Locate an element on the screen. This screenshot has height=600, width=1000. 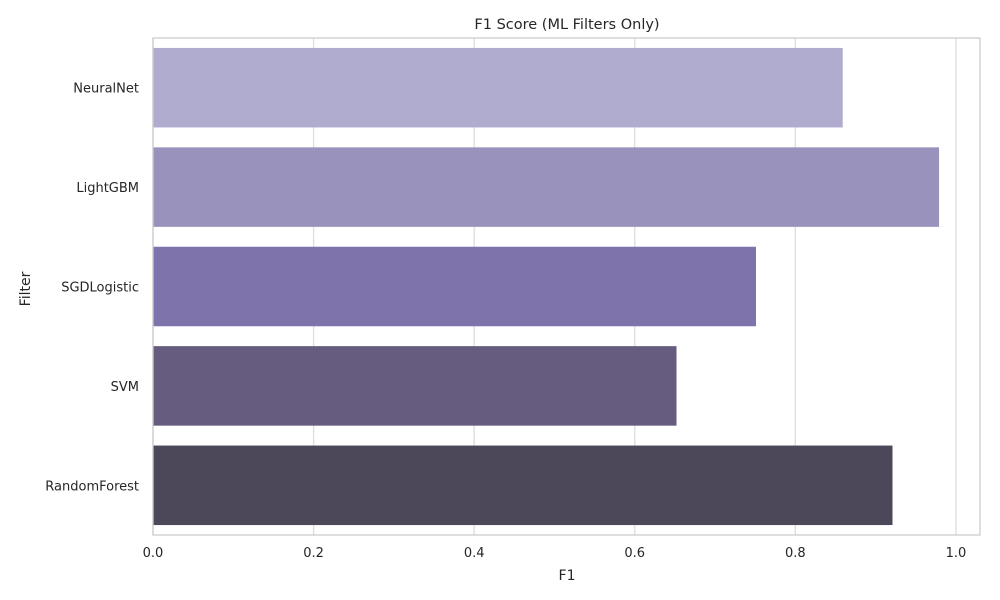
y-category-label: SGDLogistic is located at coordinates (100, 288).